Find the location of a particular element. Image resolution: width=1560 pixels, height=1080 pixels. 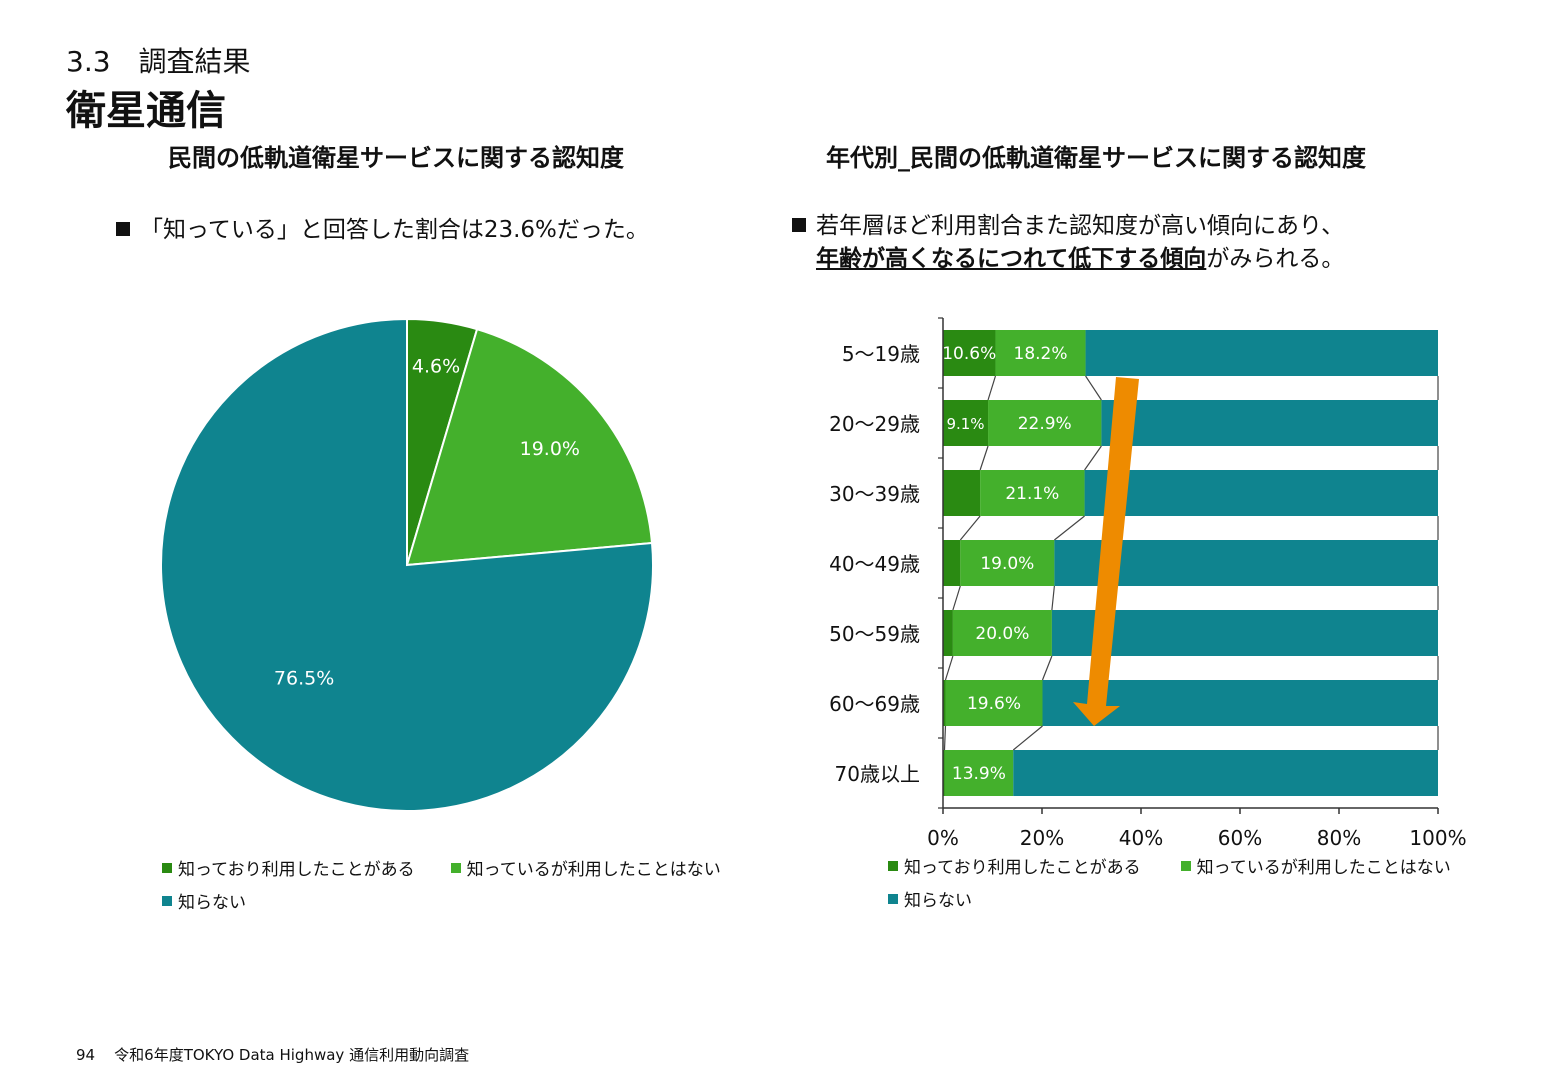

x-tick-label: 40% is located at coordinates (1141, 838).